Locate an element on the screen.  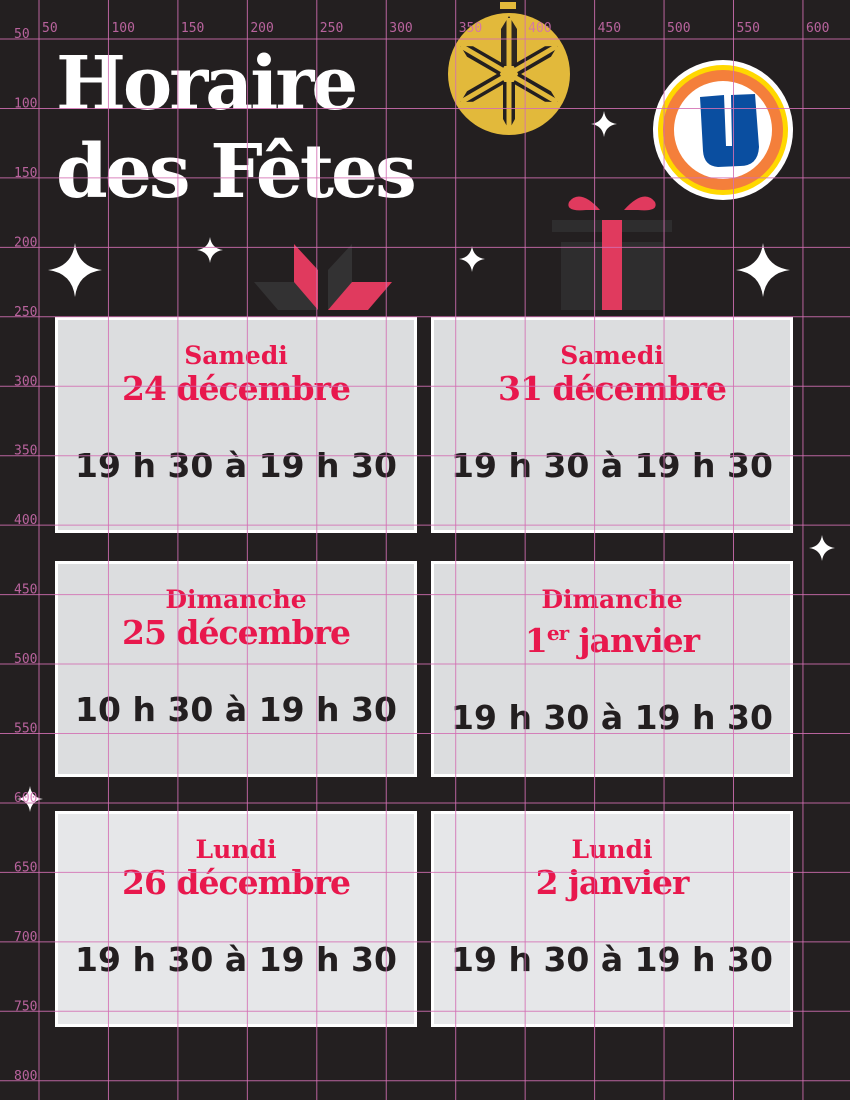
grid-label-y: 700 is located at coordinates (25, 937).